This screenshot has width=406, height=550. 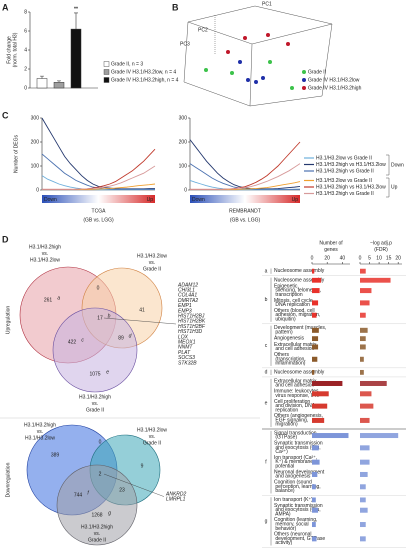 What do you see at coordinates (98, 220) in the screenshot?
I see `x-axis-label: (GB vs. LGG)` at bounding box center [98, 220].